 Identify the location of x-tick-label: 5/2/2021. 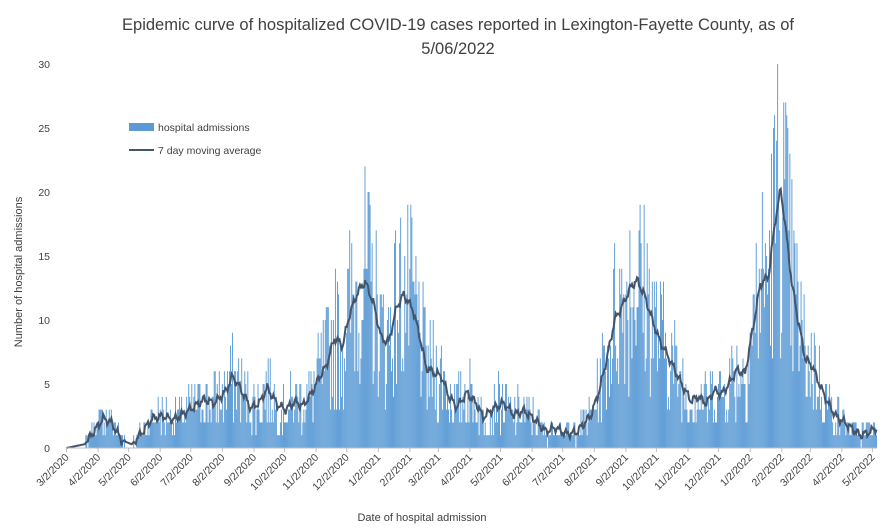
(486, 470).